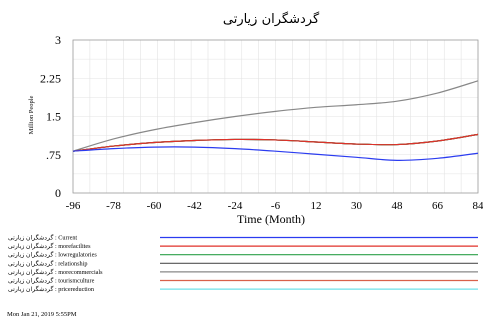  Describe the element at coordinates (53, 155) in the screenshot. I see `y-tick-label: .75` at that location.